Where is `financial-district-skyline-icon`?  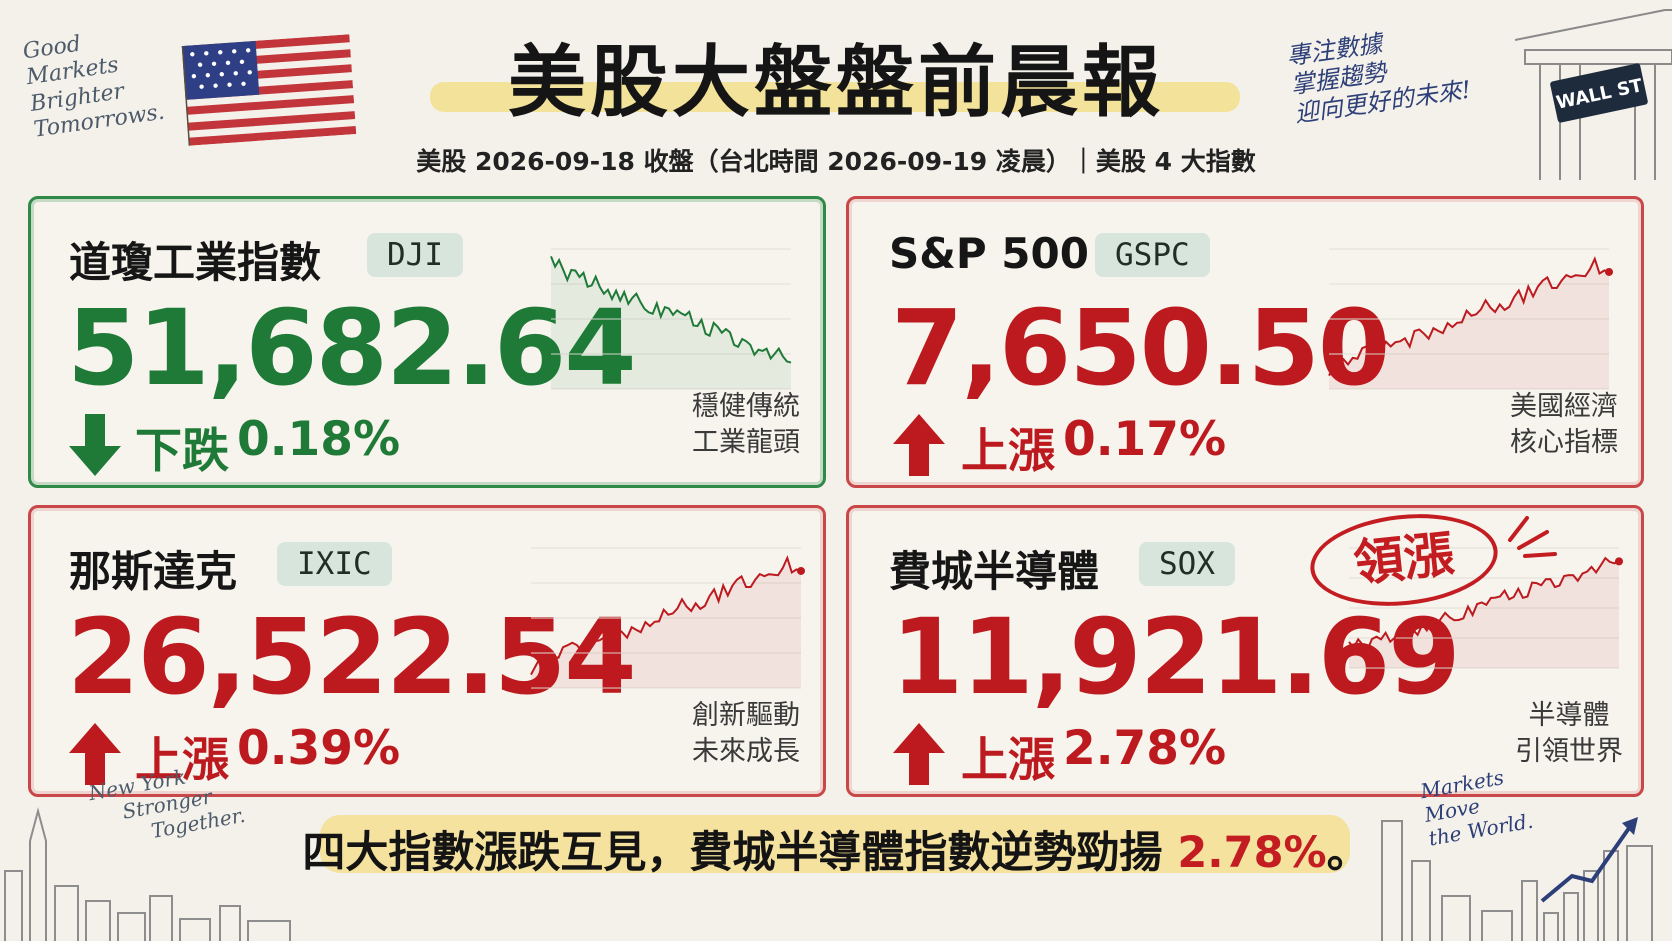
financial-district-skyline-icon is located at coordinates (1517, 879).